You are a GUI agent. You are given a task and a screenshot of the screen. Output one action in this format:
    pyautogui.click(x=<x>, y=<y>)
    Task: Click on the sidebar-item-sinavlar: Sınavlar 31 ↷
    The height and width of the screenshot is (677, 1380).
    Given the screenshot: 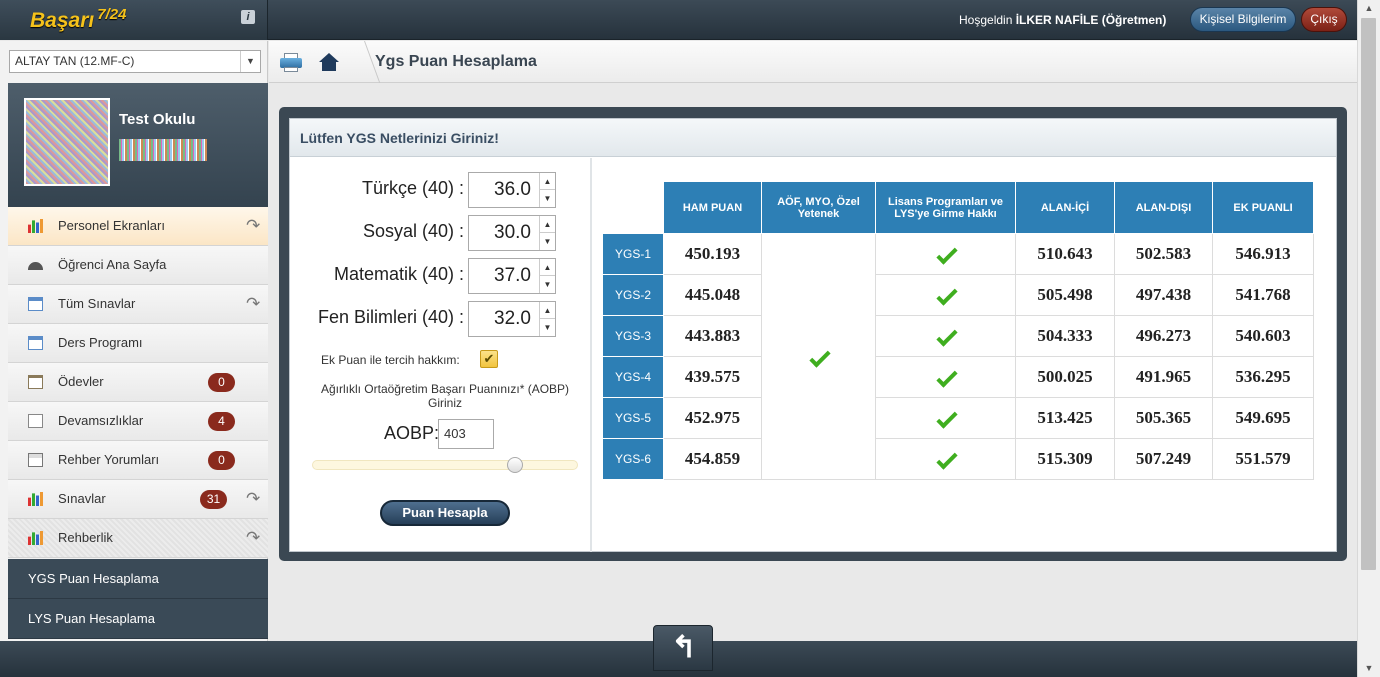 What is the action you would take?
    pyautogui.click(x=138, y=499)
    